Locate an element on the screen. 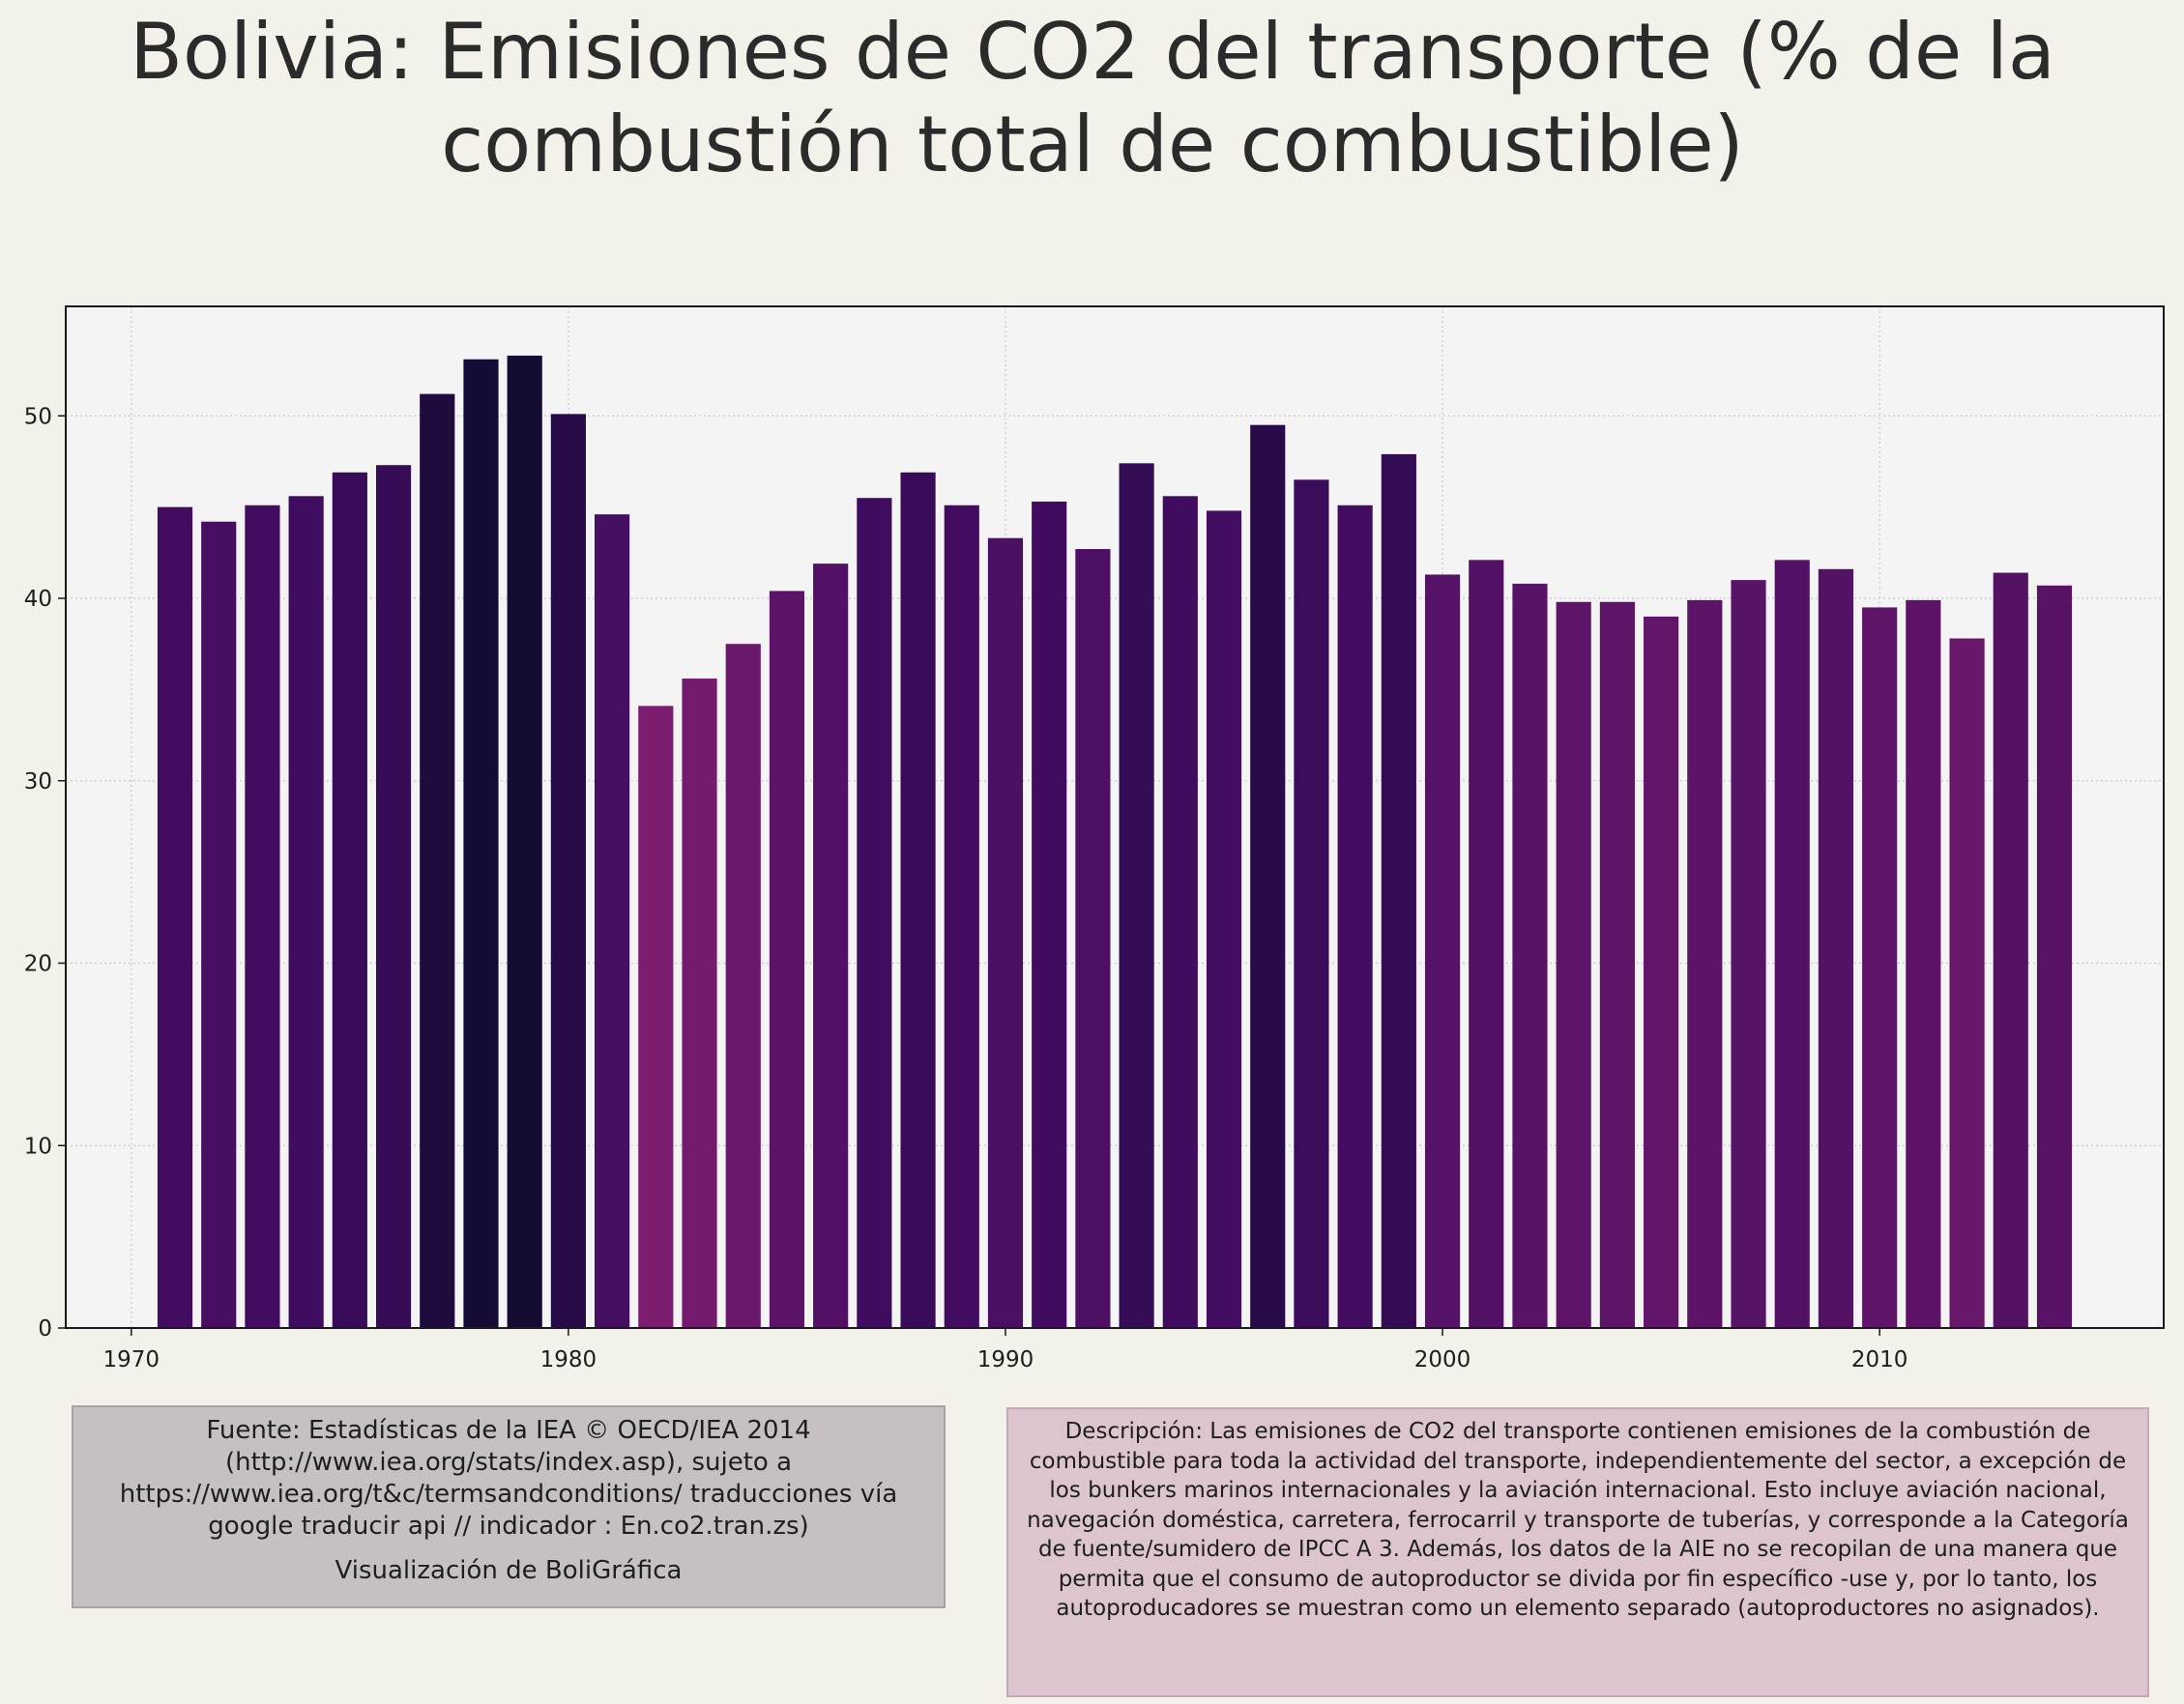 The image size is (2184, 1704). bar-1992 is located at coordinates (1093, 939).